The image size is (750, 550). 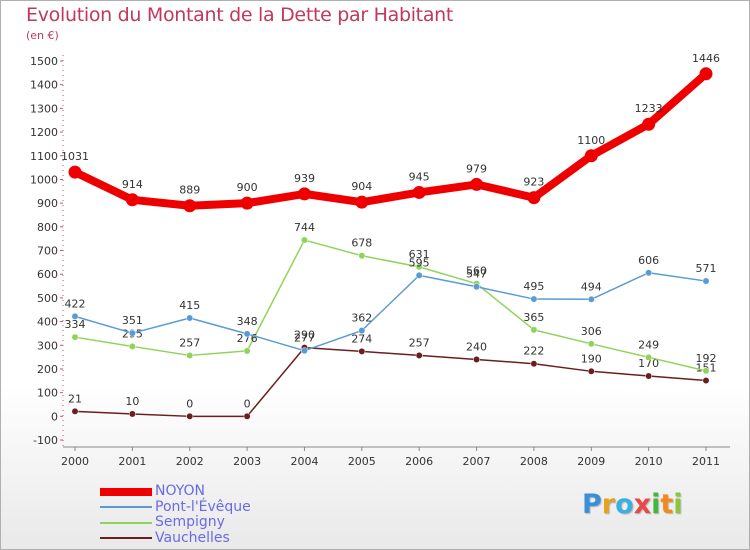 What do you see at coordinates (203, 506) in the screenshot?
I see `legend-label-pont-l-eveque: Pont-l'Évêque` at bounding box center [203, 506].